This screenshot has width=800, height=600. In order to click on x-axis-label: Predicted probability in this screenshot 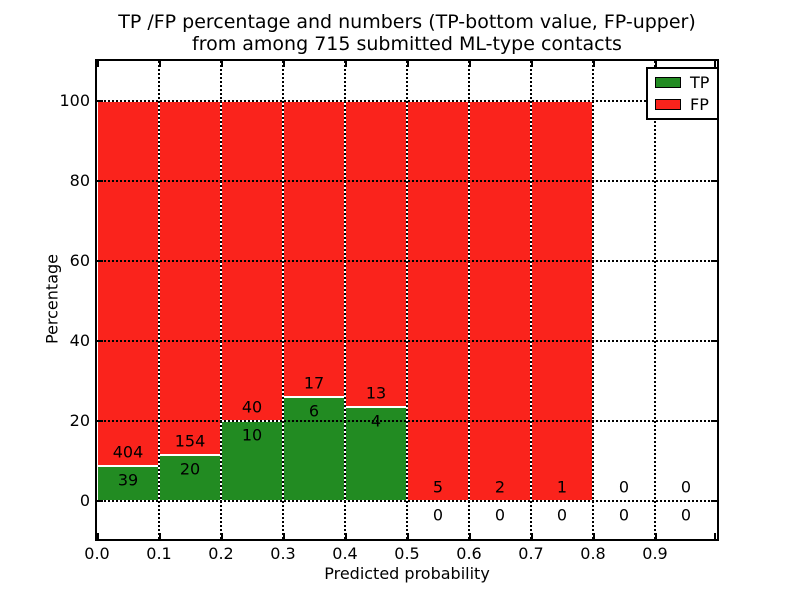, I will do `click(407, 573)`.